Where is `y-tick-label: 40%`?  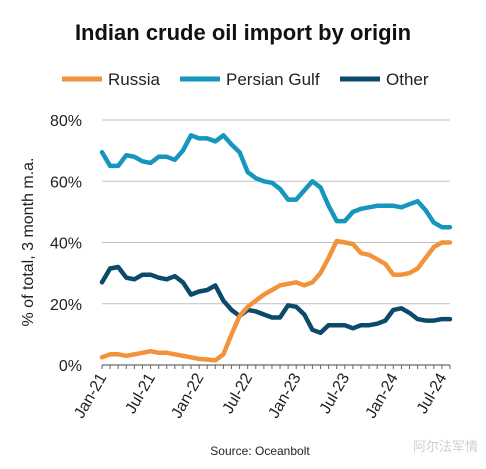
y-tick-label: 40% is located at coordinates (66, 244).